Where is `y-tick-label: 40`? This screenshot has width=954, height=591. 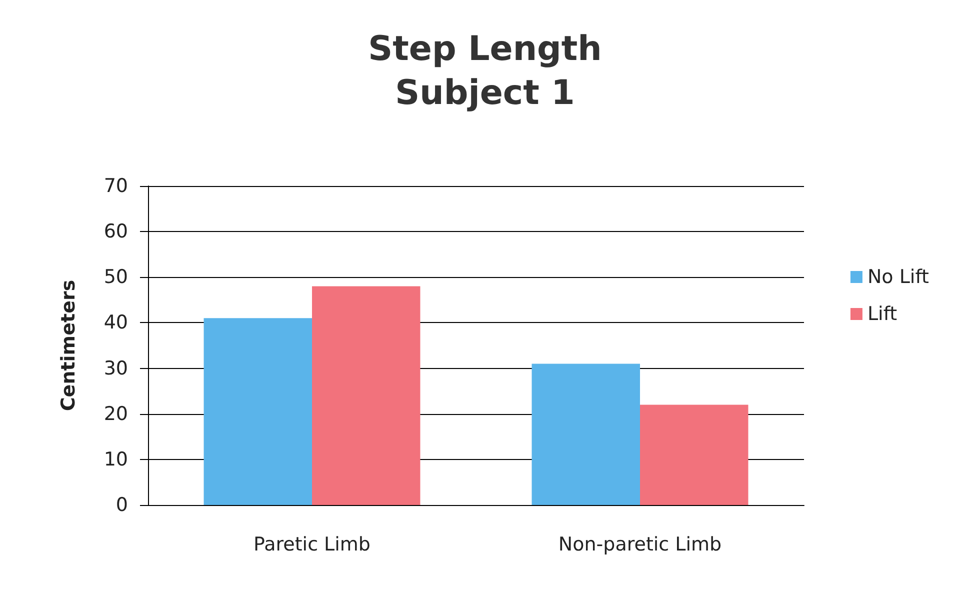 y-tick-label: 40 is located at coordinates (116, 323).